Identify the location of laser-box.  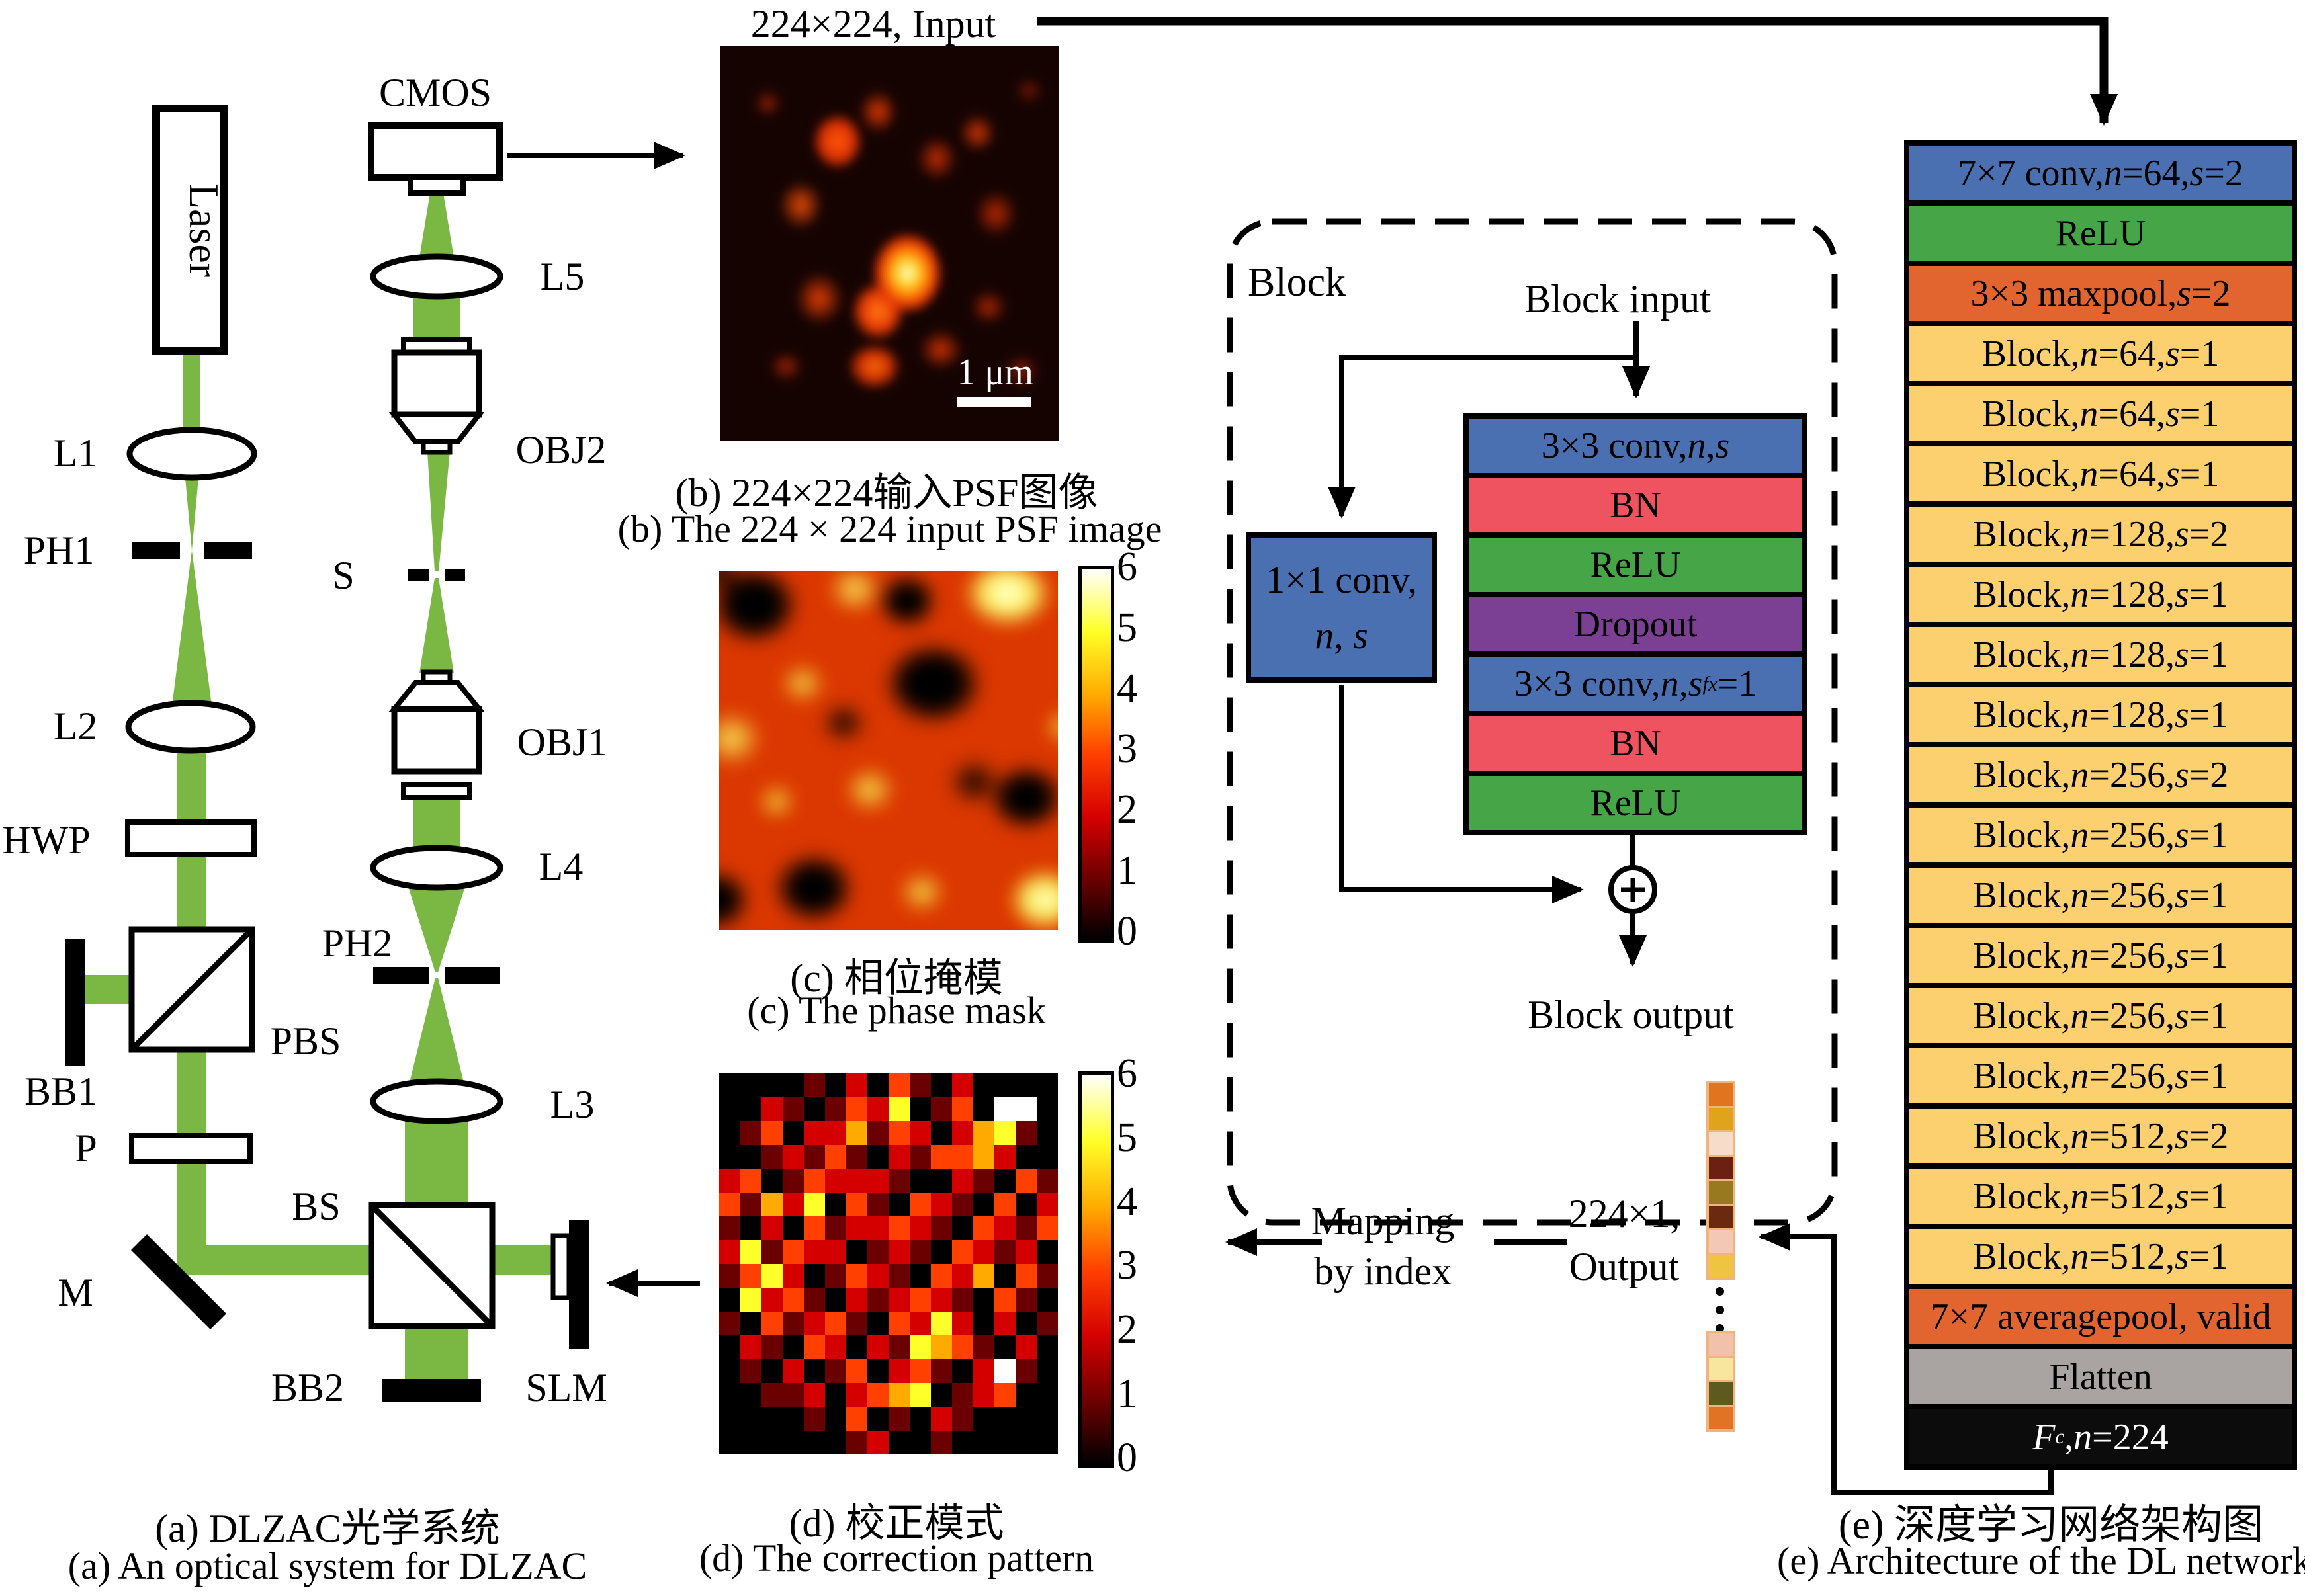
(190, 230).